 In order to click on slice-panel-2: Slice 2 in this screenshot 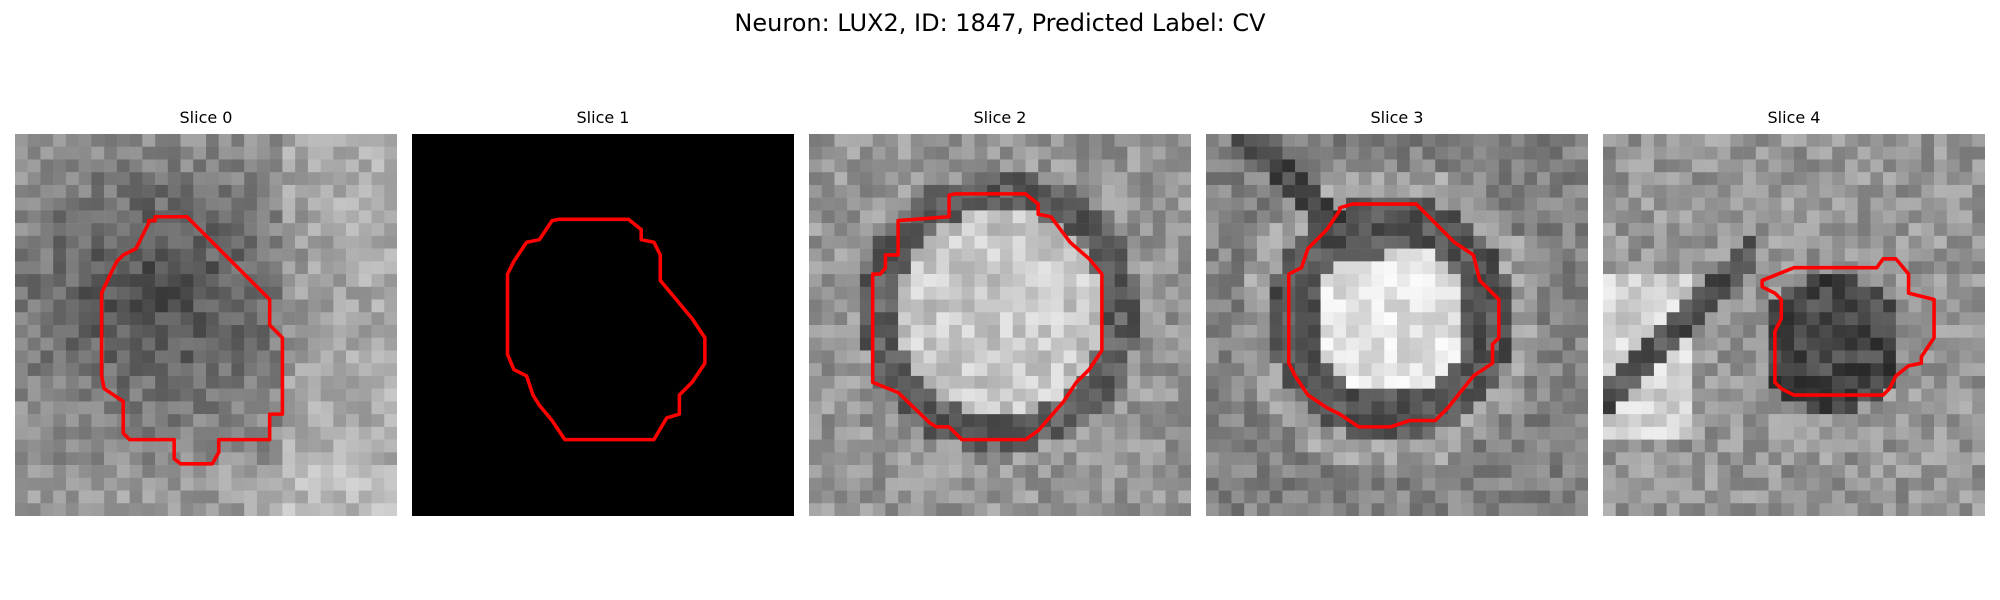, I will do `click(1000, 313)`.